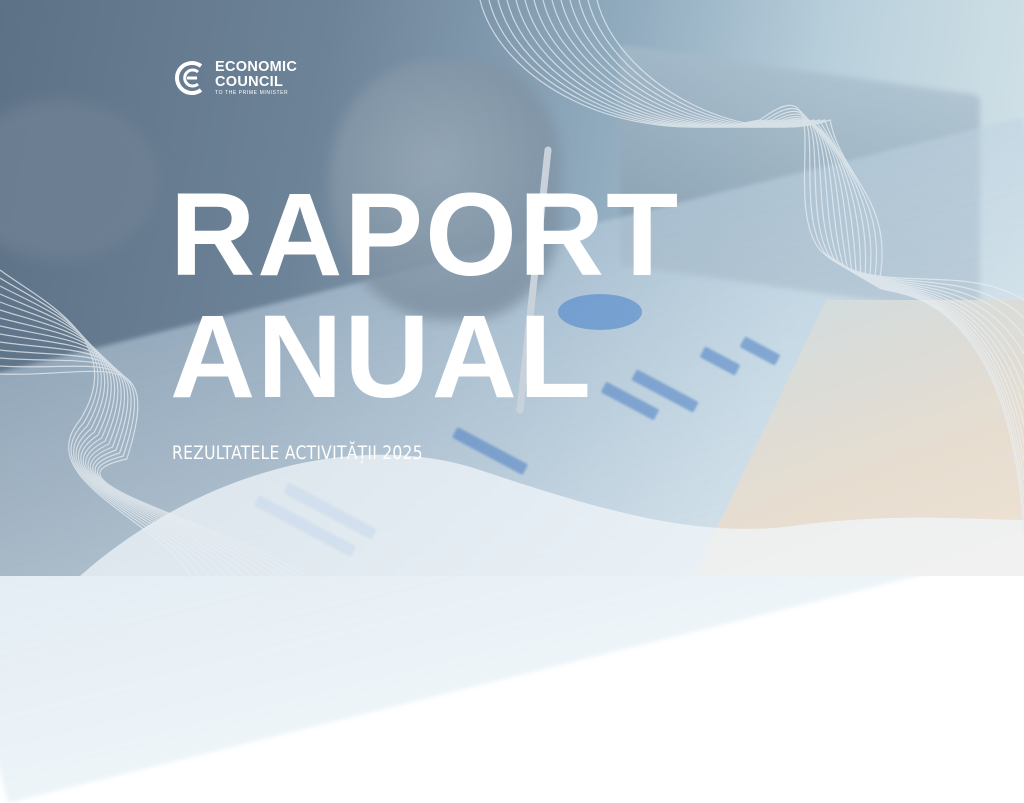 The height and width of the screenshot is (803, 1024). What do you see at coordinates (80, 180) in the screenshot?
I see `background-hand-left` at bounding box center [80, 180].